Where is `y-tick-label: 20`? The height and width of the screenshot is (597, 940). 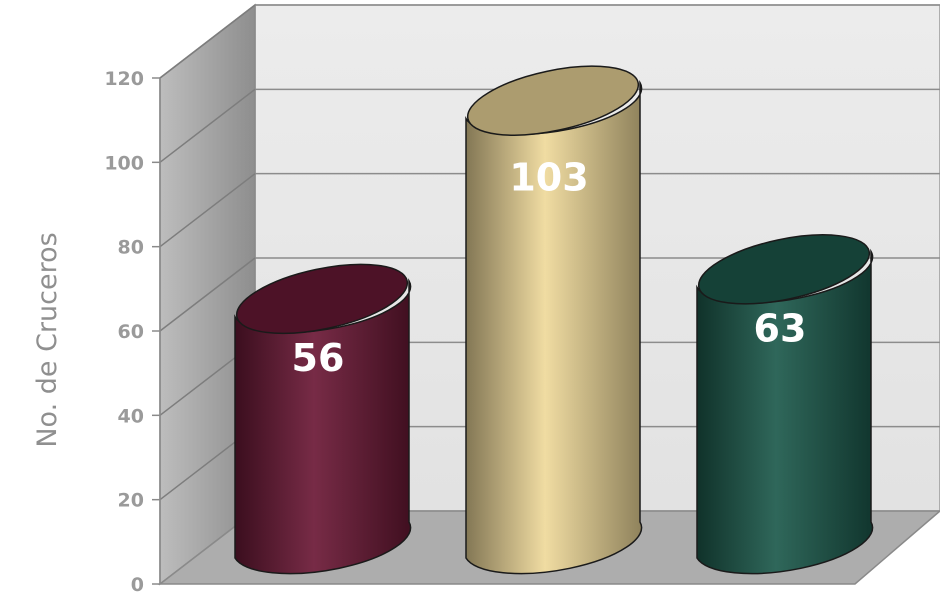
y-tick-label: 20 is located at coordinates (131, 501).